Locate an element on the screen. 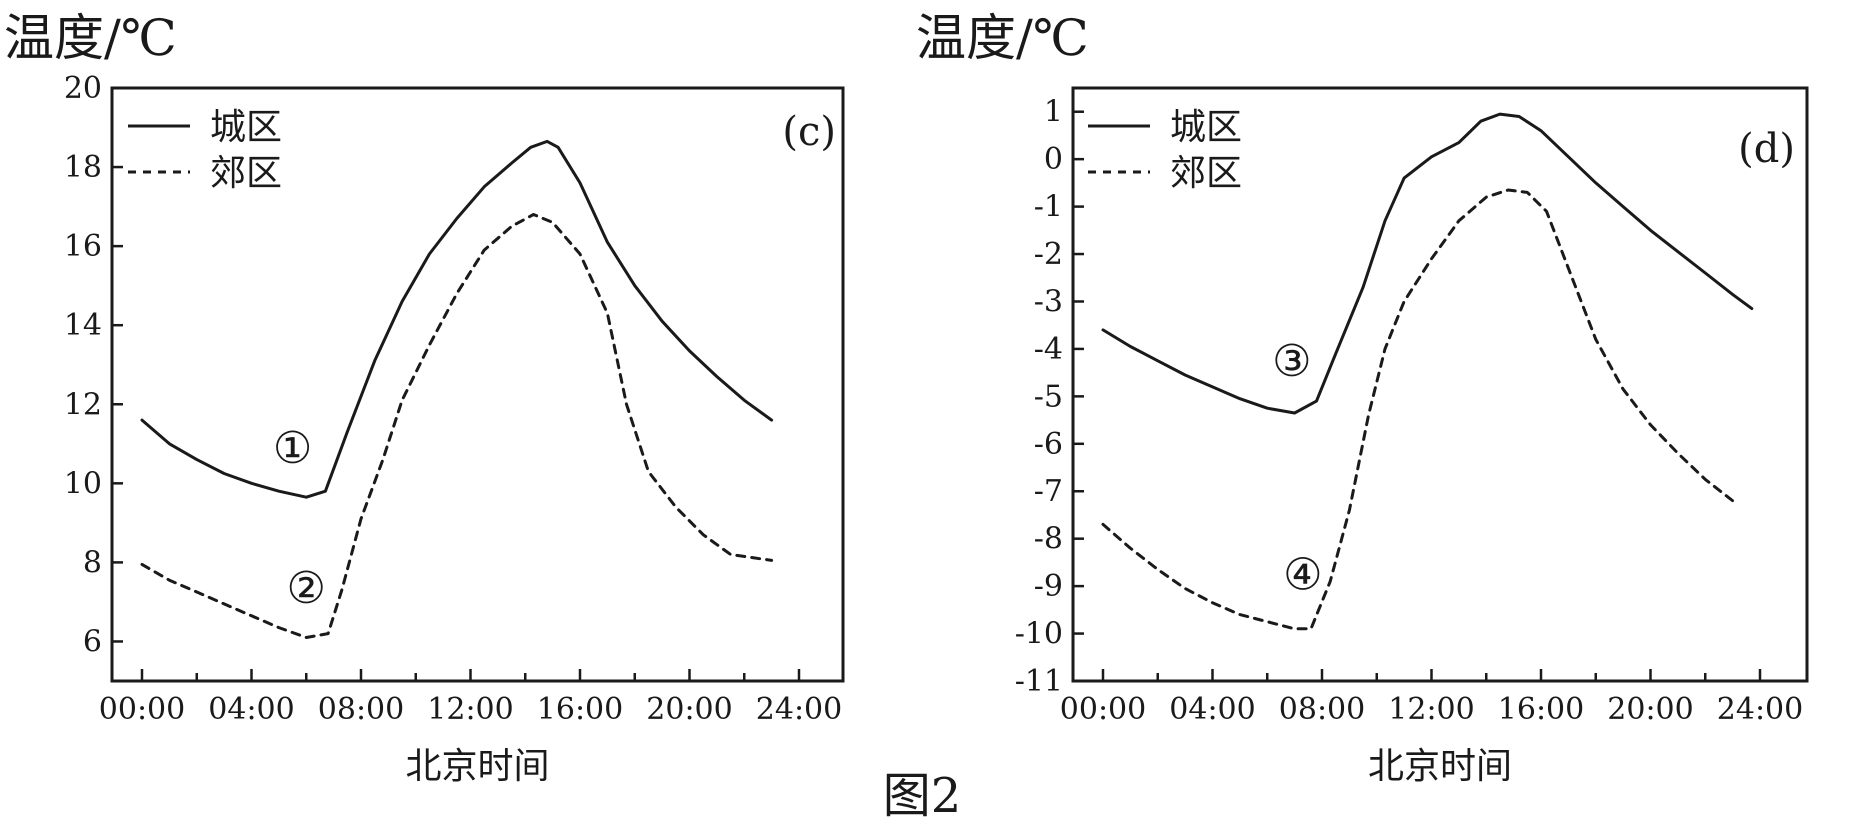 The image size is (1863, 830). chart-d-y-tick-label: 1 is located at coordinates (1053, 112).